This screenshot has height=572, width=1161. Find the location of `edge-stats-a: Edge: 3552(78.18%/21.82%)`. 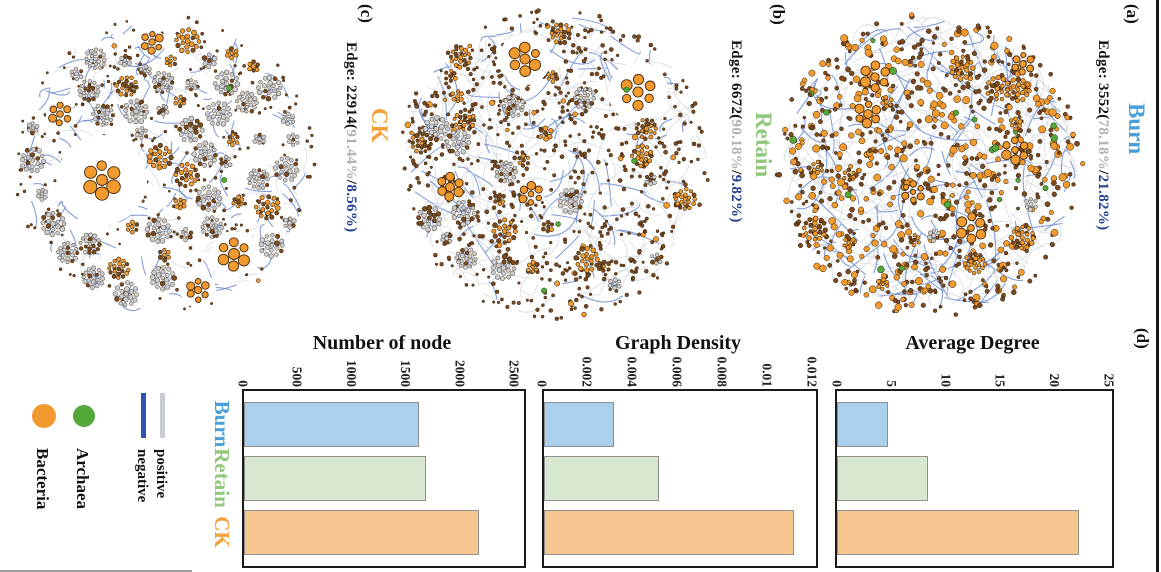

edge-stats-a: Edge: 3552(78.18%/21.82%) is located at coordinates (1103, 135).